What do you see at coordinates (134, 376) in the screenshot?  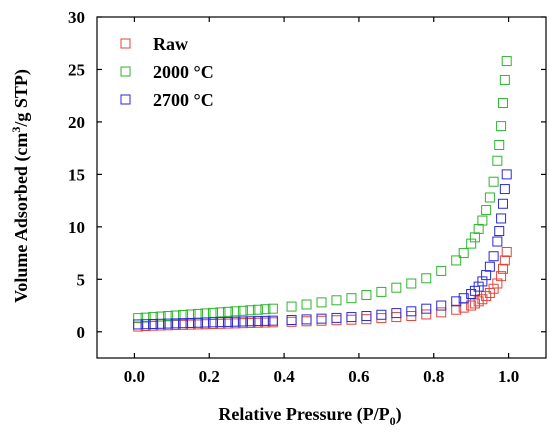 I see `x-tick-label: 0.0` at bounding box center [134, 376].